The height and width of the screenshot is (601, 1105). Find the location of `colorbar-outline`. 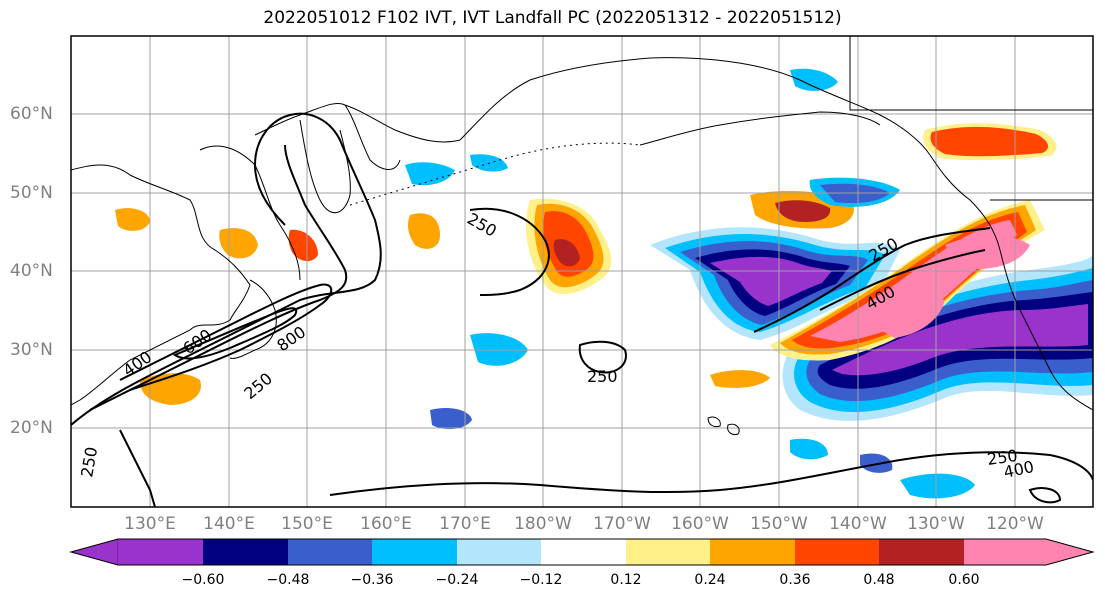

colorbar-outline is located at coordinates (582, 552).